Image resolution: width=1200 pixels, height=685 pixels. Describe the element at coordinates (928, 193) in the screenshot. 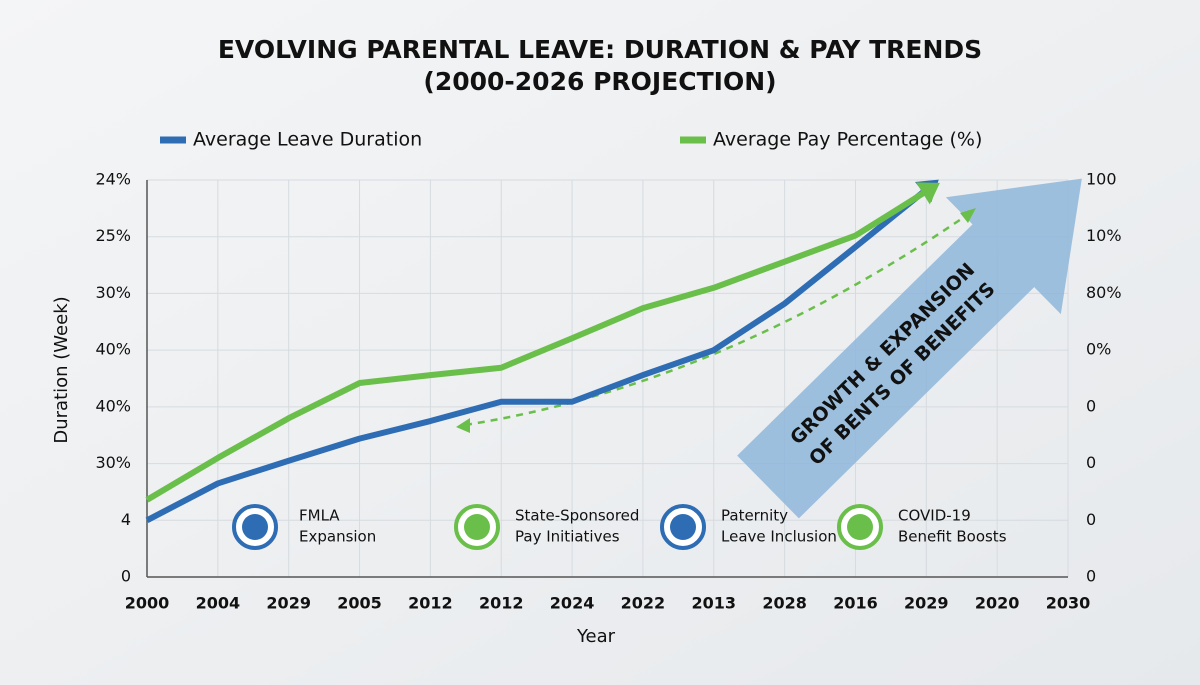

I see `line-arrowhead` at that location.